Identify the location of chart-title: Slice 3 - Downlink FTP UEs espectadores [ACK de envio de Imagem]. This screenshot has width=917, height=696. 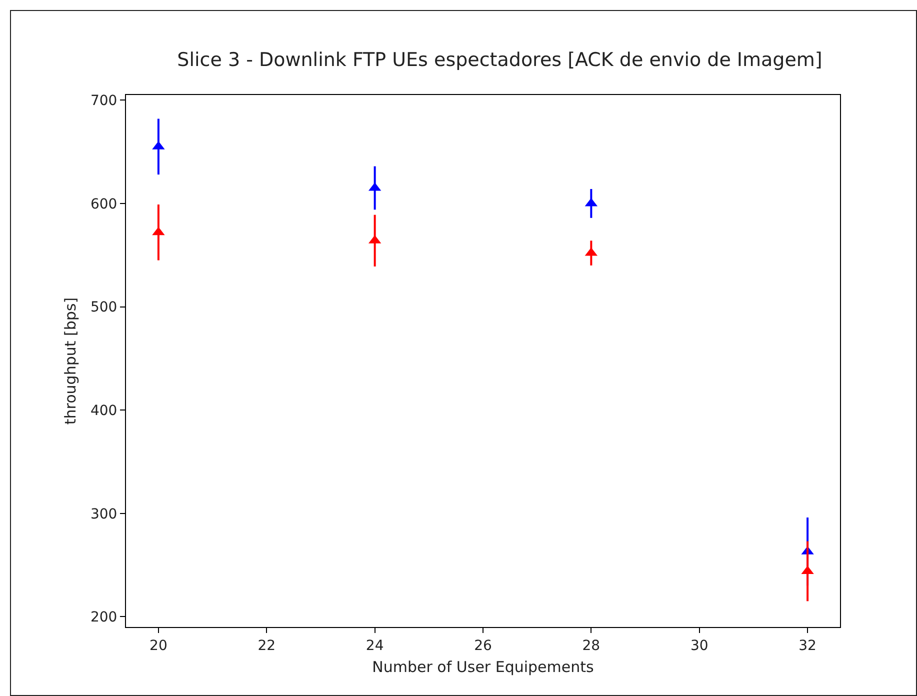
(499, 60).